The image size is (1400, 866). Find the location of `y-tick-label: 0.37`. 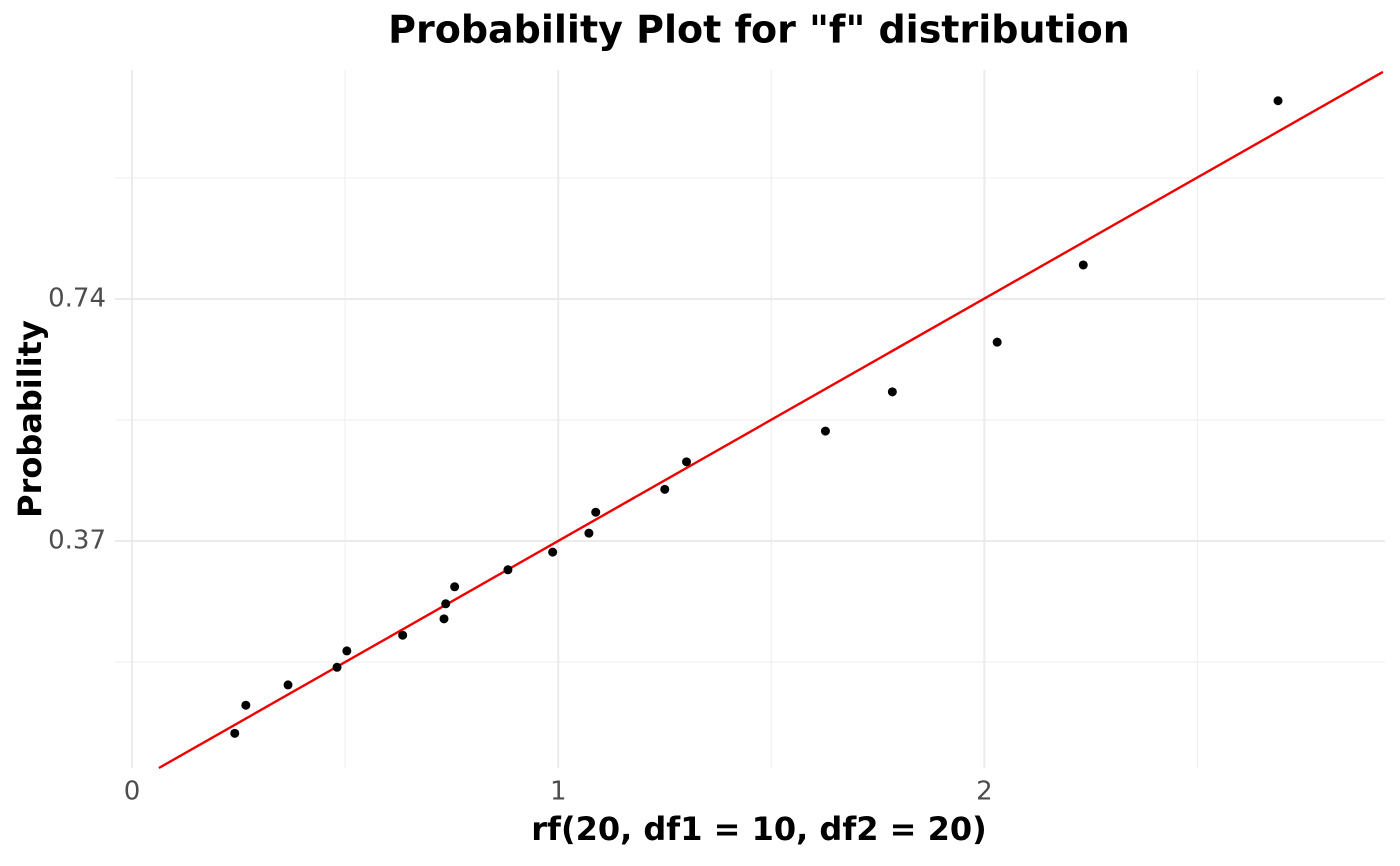

y-tick-label: 0.37 is located at coordinates (77, 541).